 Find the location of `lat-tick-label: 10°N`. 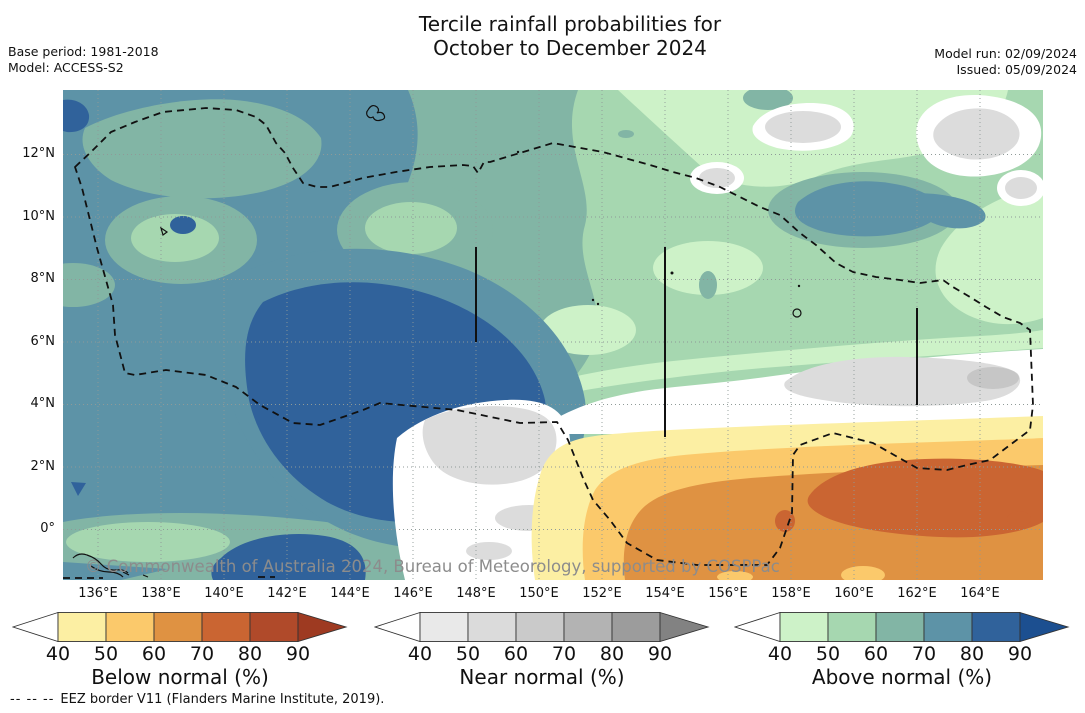

lat-tick-label: 10°N is located at coordinates (38, 216).